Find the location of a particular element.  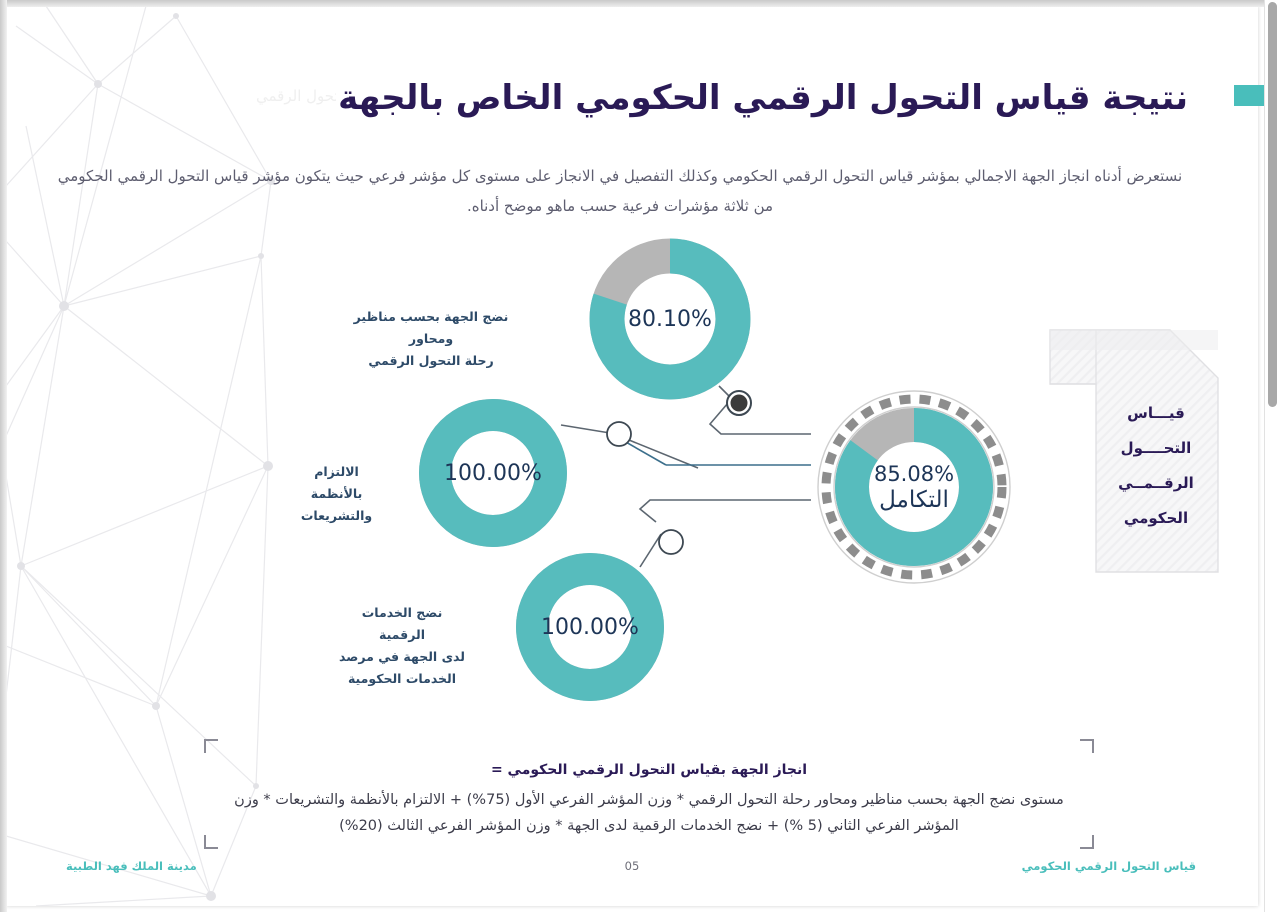

document-card-line4: الحكومي is located at coordinates (1156, 518).